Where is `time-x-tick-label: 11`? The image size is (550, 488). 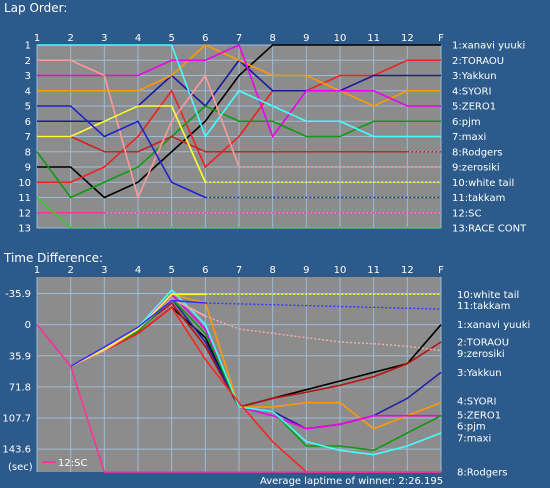
time-x-tick-label: 11 is located at coordinates (373, 270).